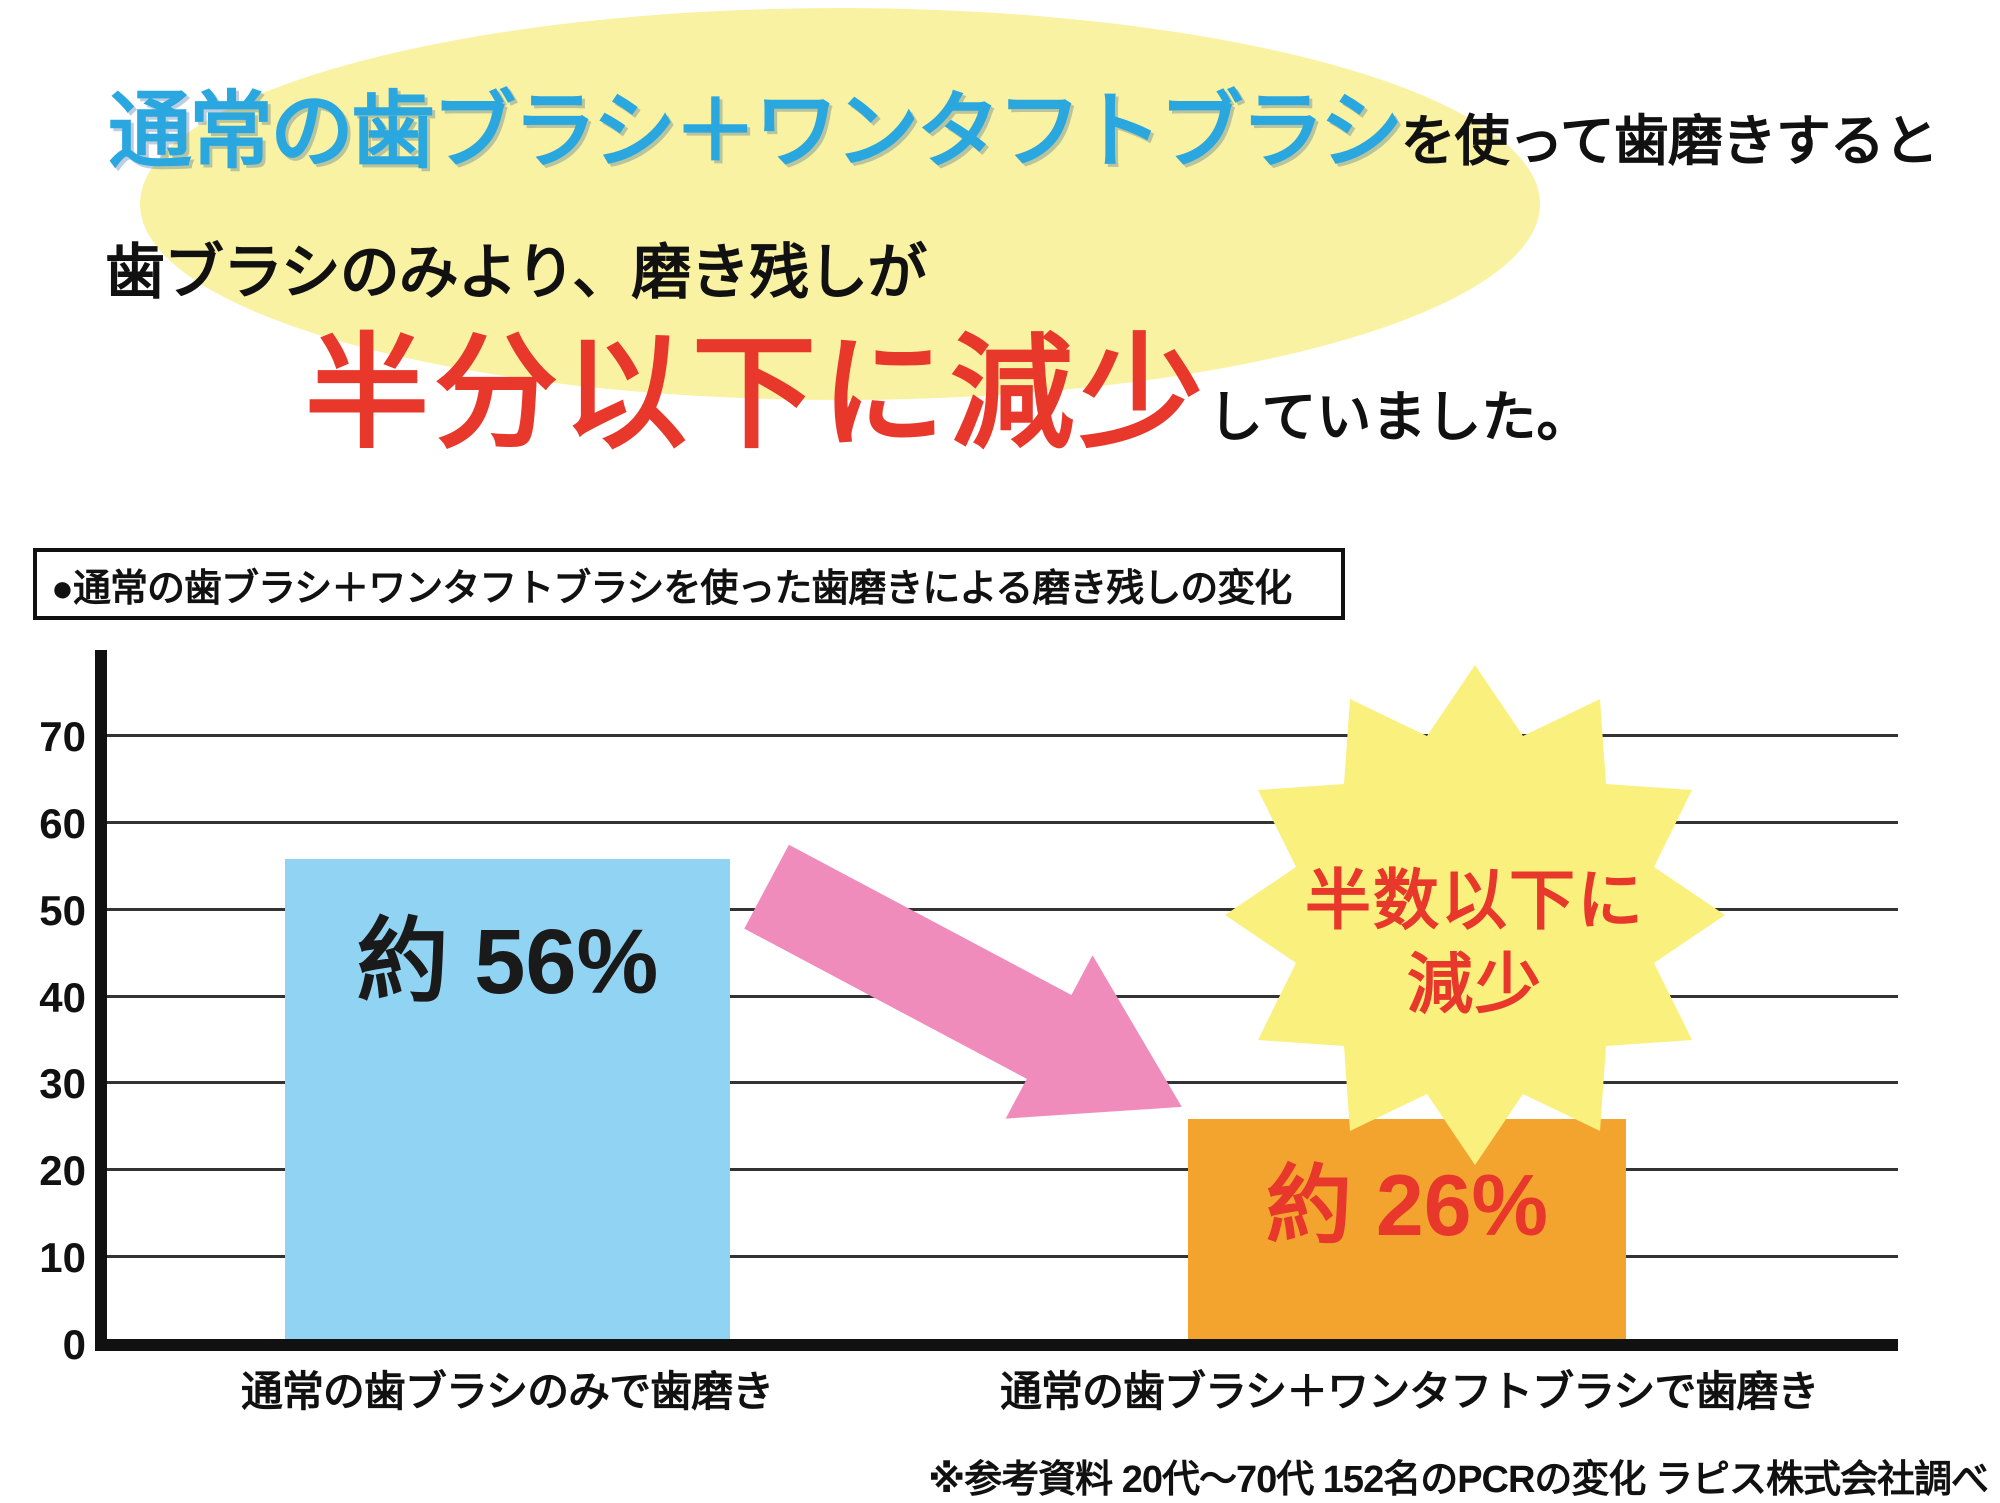 This screenshot has height=1503, width=2000. I want to click on y-tick-label-70: 70, so click(62, 736).